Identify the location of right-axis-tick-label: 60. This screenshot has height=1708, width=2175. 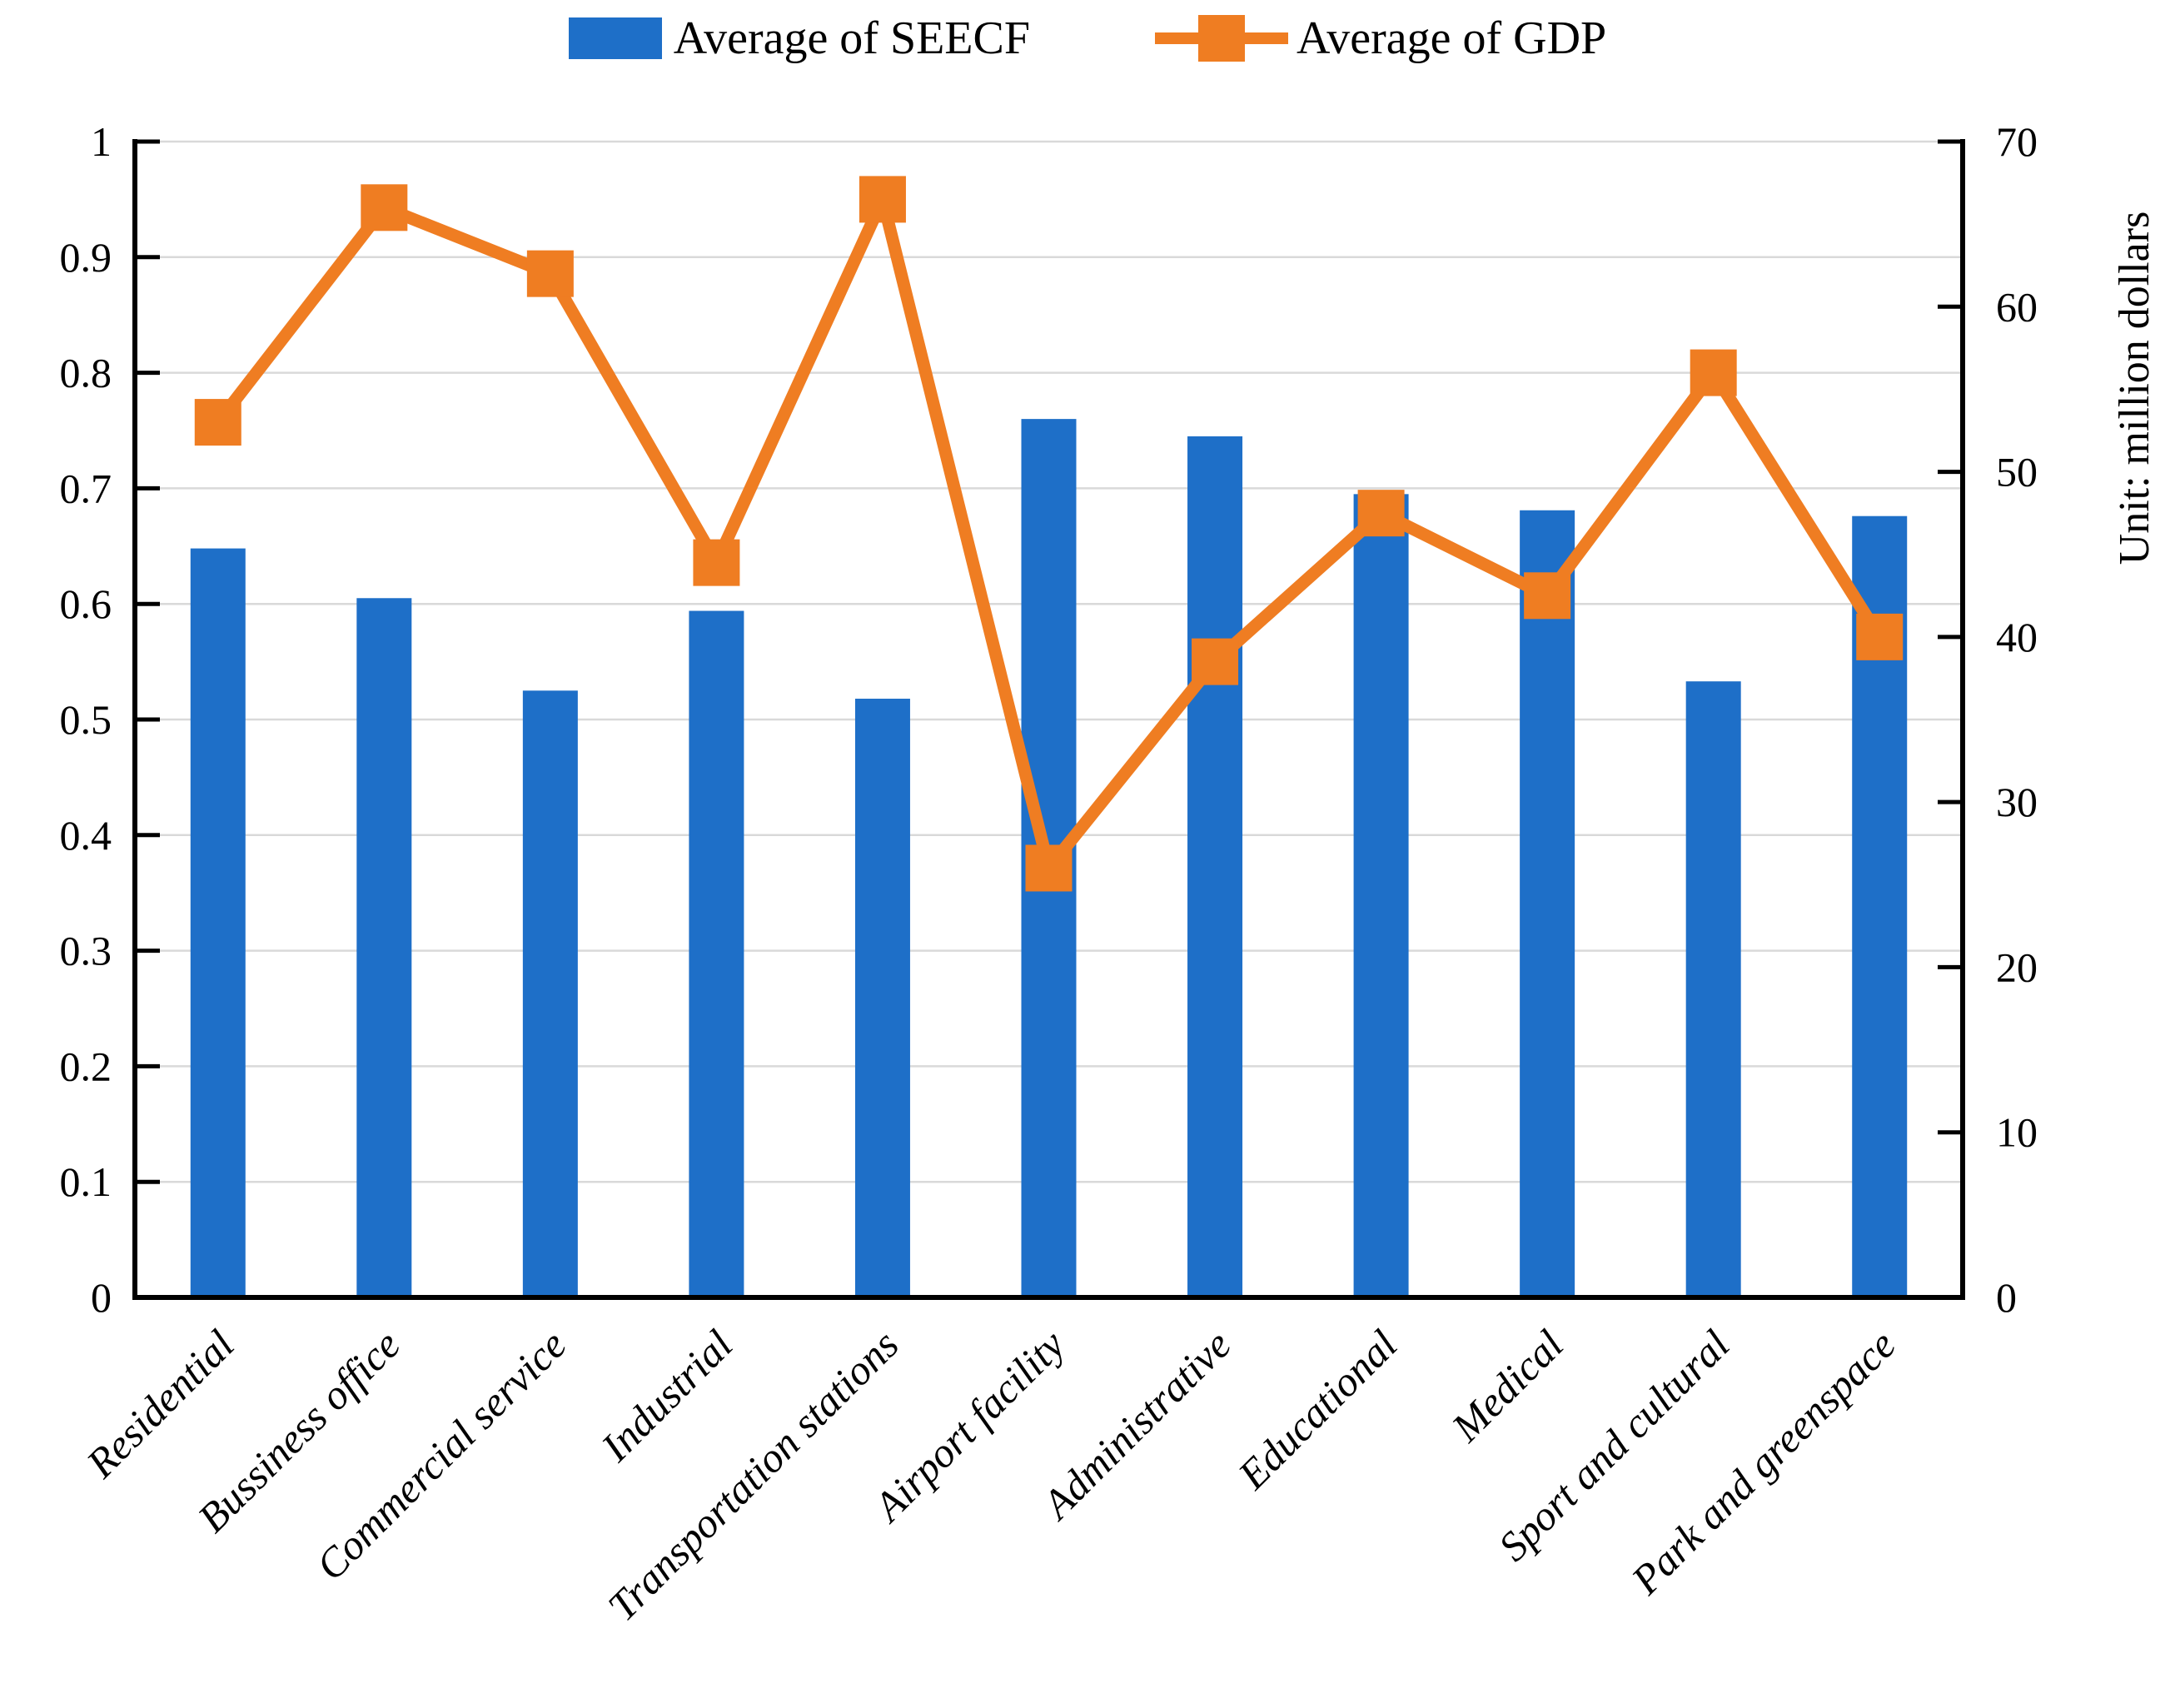
(2017, 306).